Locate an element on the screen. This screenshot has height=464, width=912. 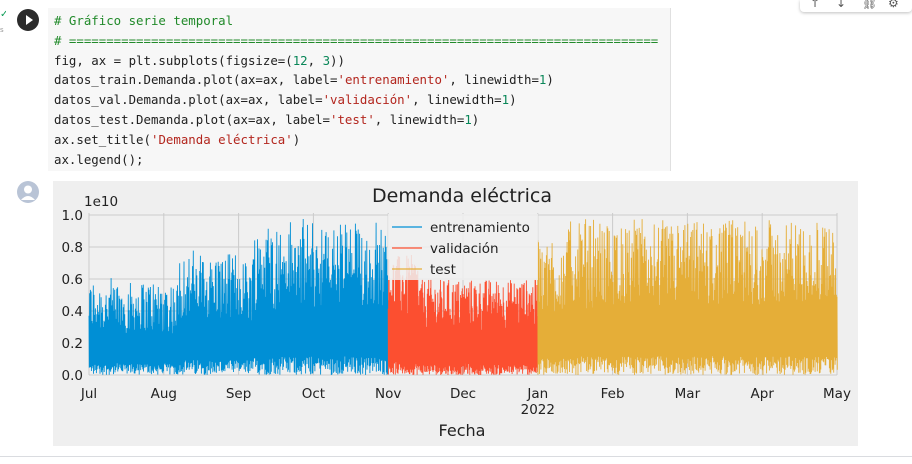
play-icon is located at coordinates (29, 20).